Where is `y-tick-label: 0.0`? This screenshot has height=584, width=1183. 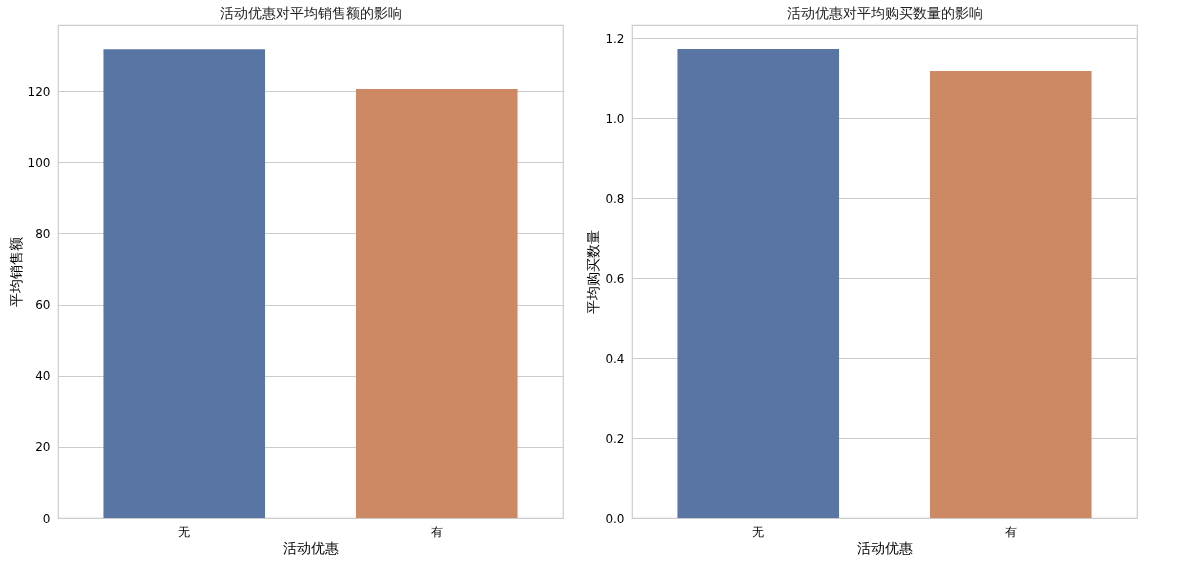
y-tick-label: 0.0 is located at coordinates (615, 518).